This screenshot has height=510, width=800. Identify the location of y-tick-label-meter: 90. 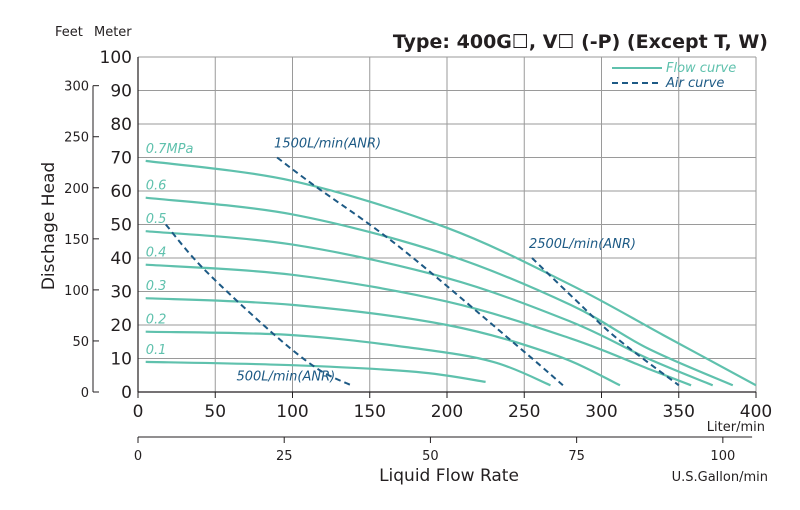
(121, 92).